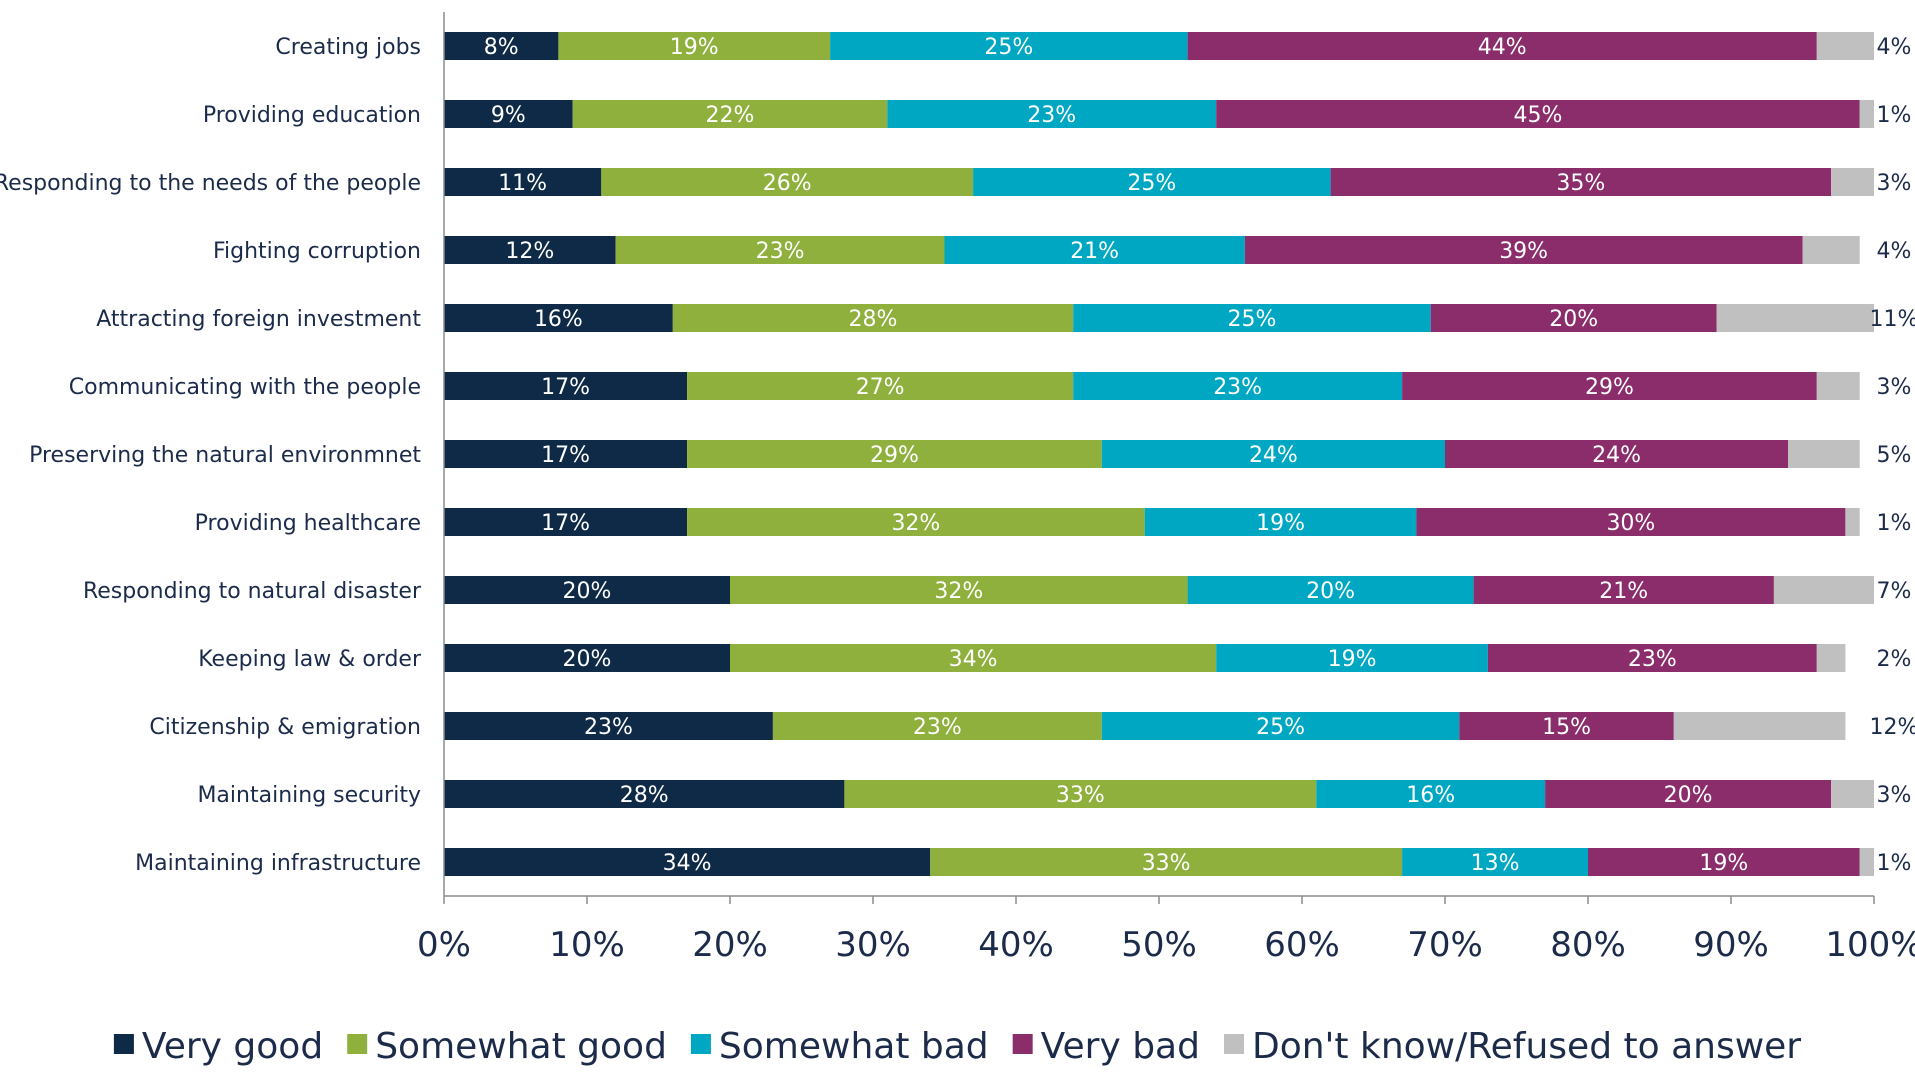 The height and width of the screenshot is (1074, 1915). What do you see at coordinates (873, 945) in the screenshot?
I see `x-tick-label: 30%` at bounding box center [873, 945].